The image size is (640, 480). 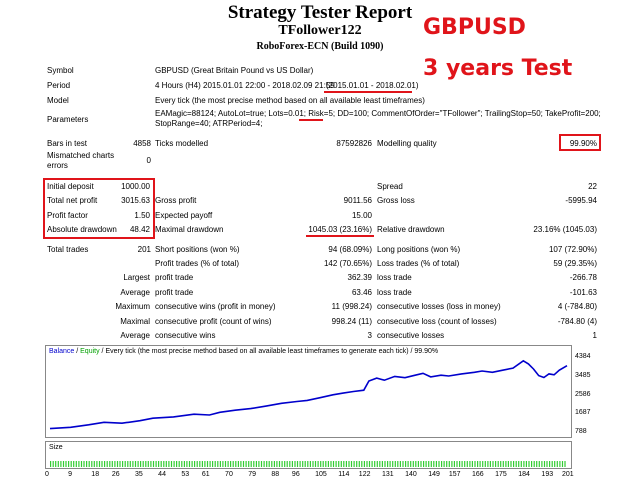 I want to click on average-loss: -101.63, so click(x=583, y=292).